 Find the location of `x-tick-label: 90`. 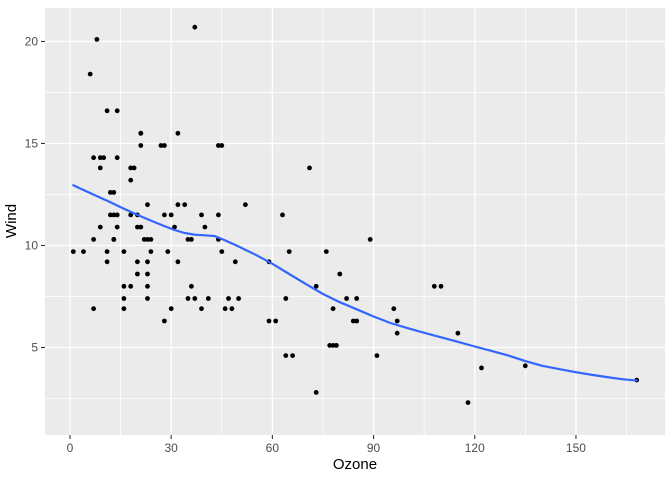

x-tick-label: 90 is located at coordinates (374, 448).